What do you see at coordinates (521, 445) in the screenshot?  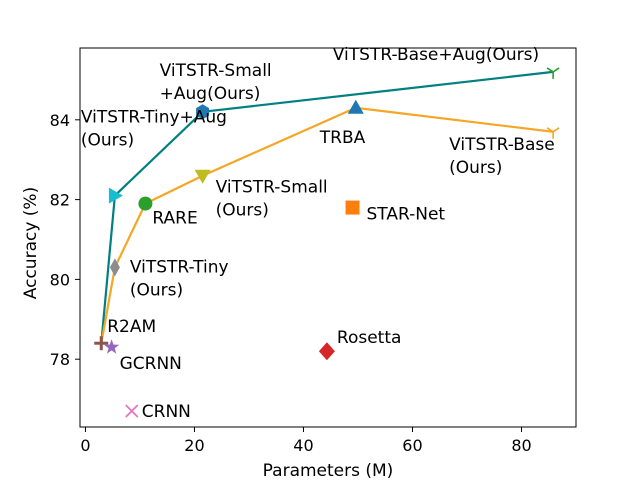 I see `x-tick-label: 80` at bounding box center [521, 445].